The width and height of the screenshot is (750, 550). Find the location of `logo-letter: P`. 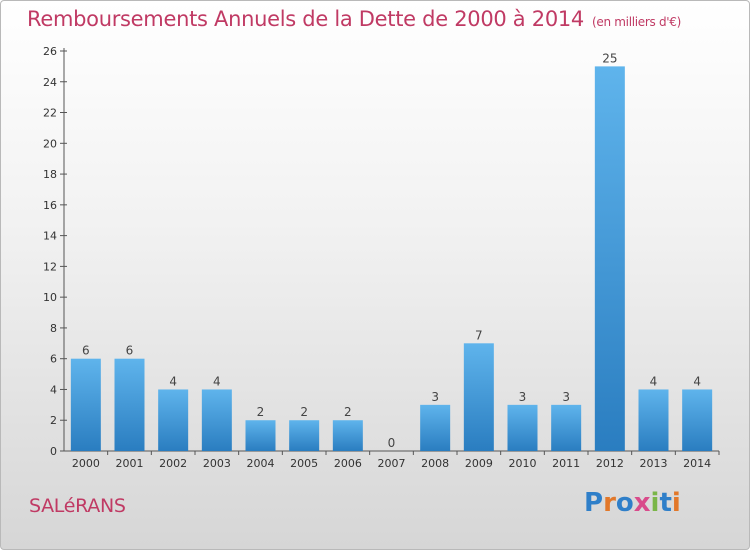

logo-letter: P is located at coordinates (594, 503).